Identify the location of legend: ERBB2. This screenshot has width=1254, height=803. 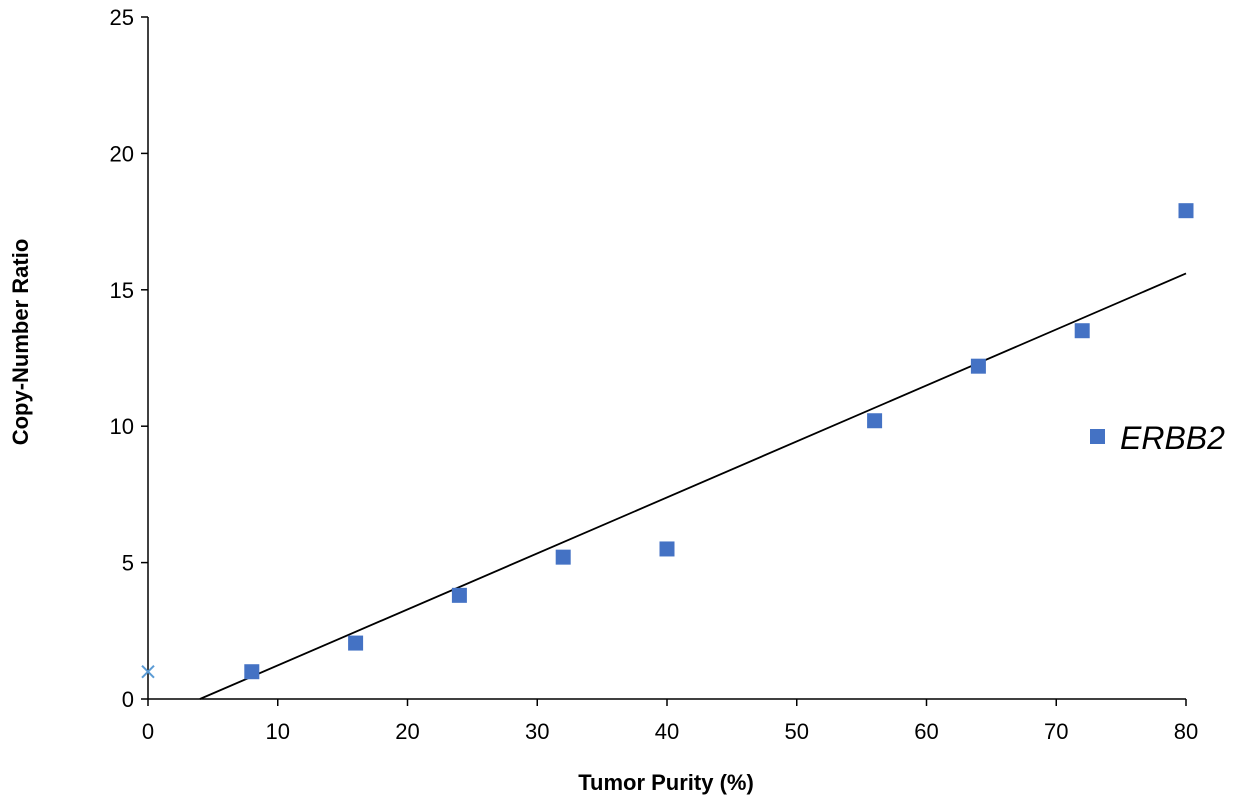
(1157, 438).